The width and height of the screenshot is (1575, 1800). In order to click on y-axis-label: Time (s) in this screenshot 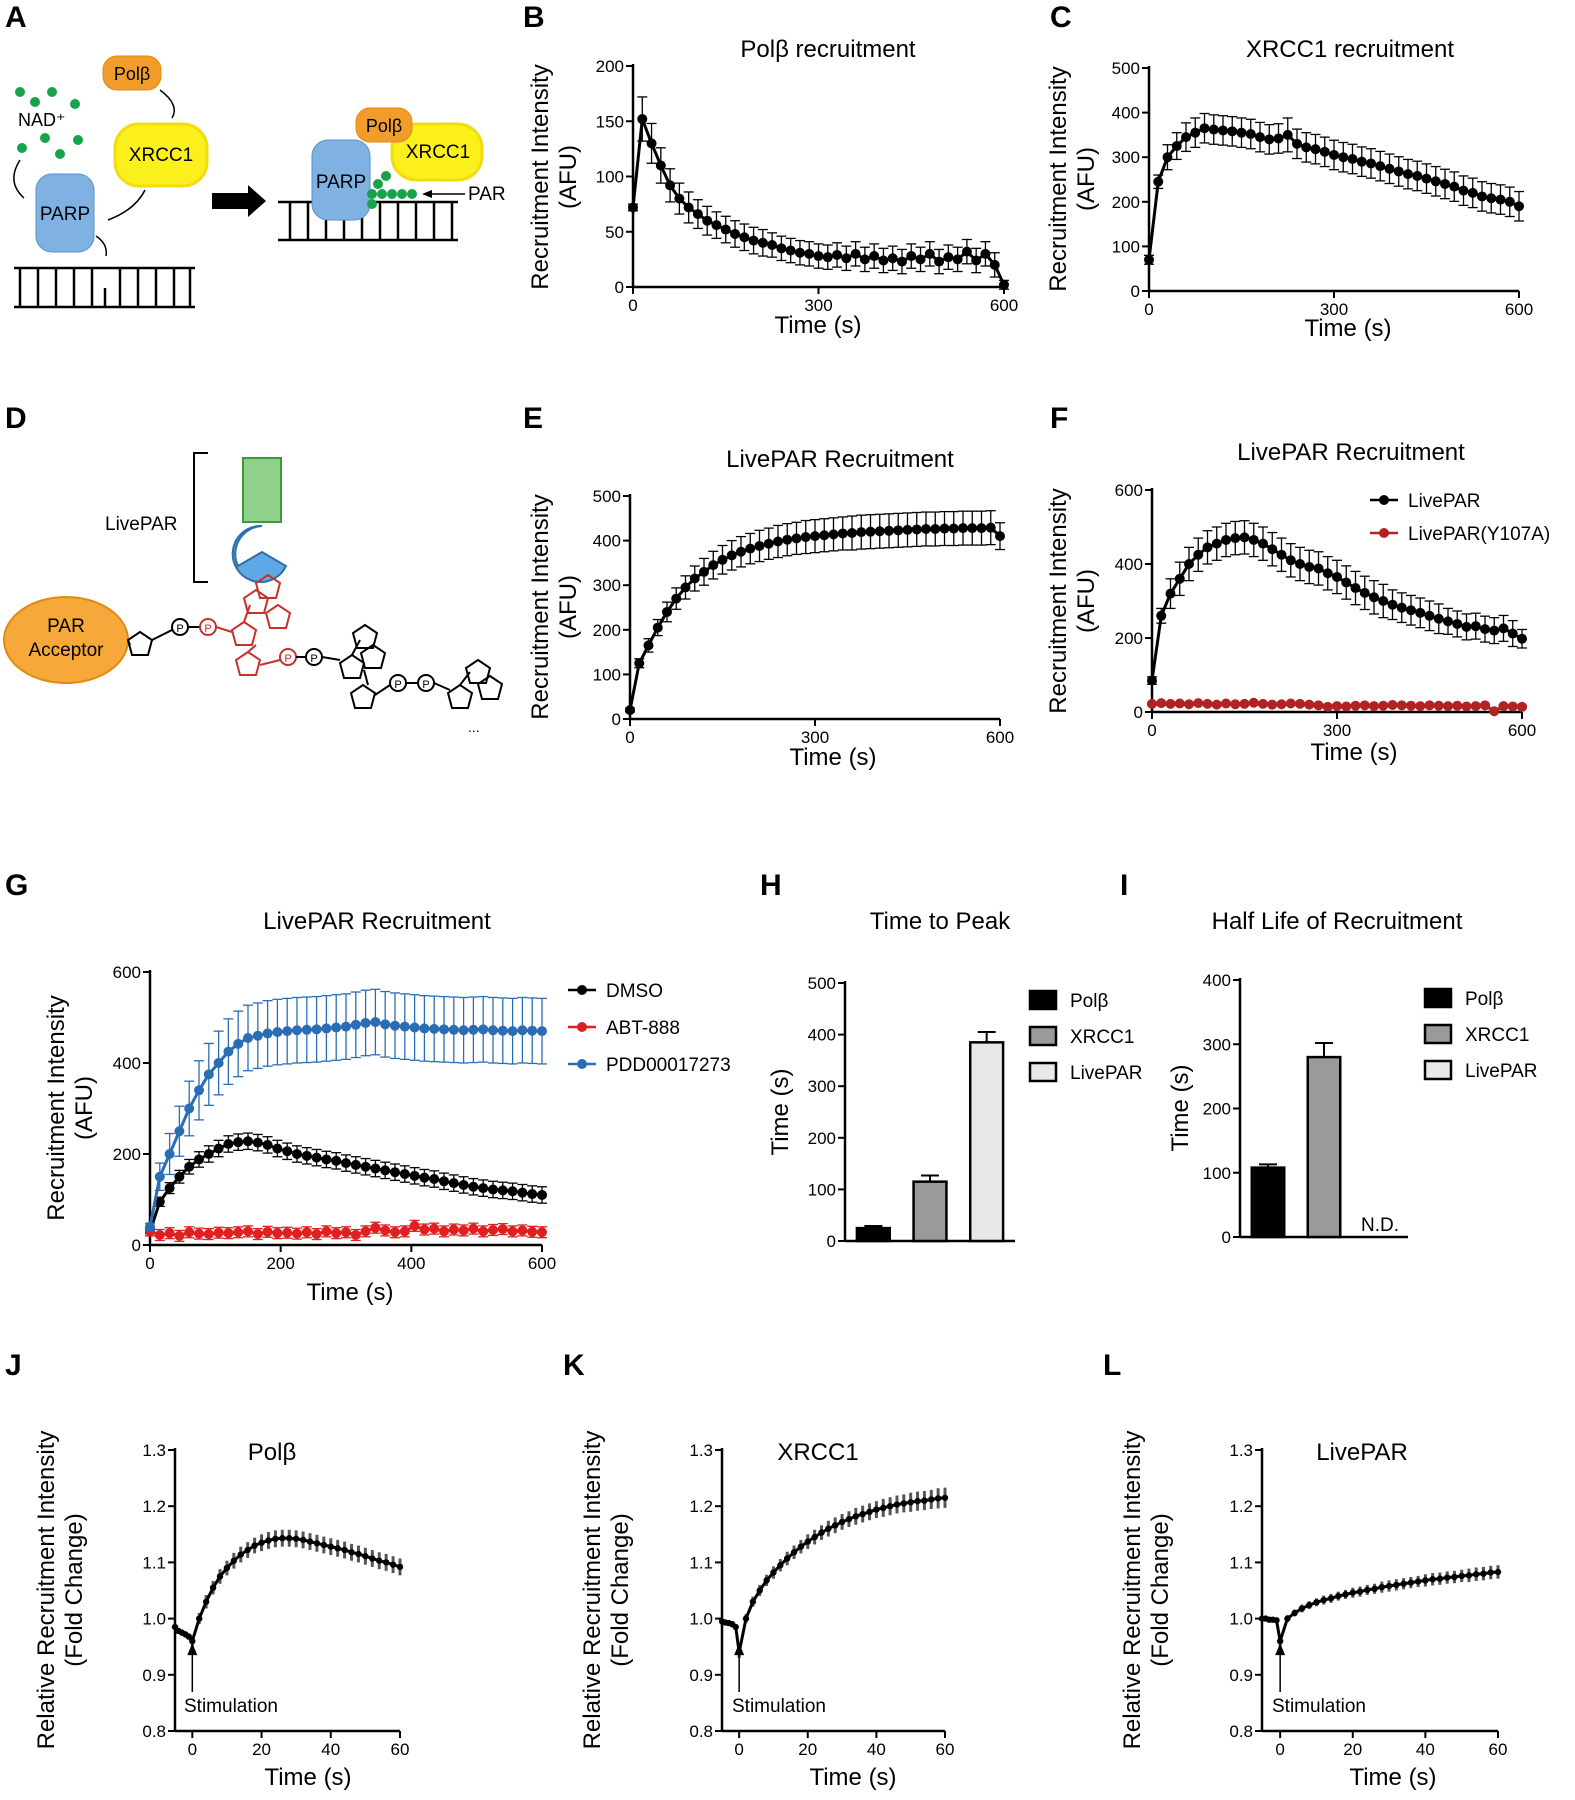, I will do `click(1180, 1107)`.